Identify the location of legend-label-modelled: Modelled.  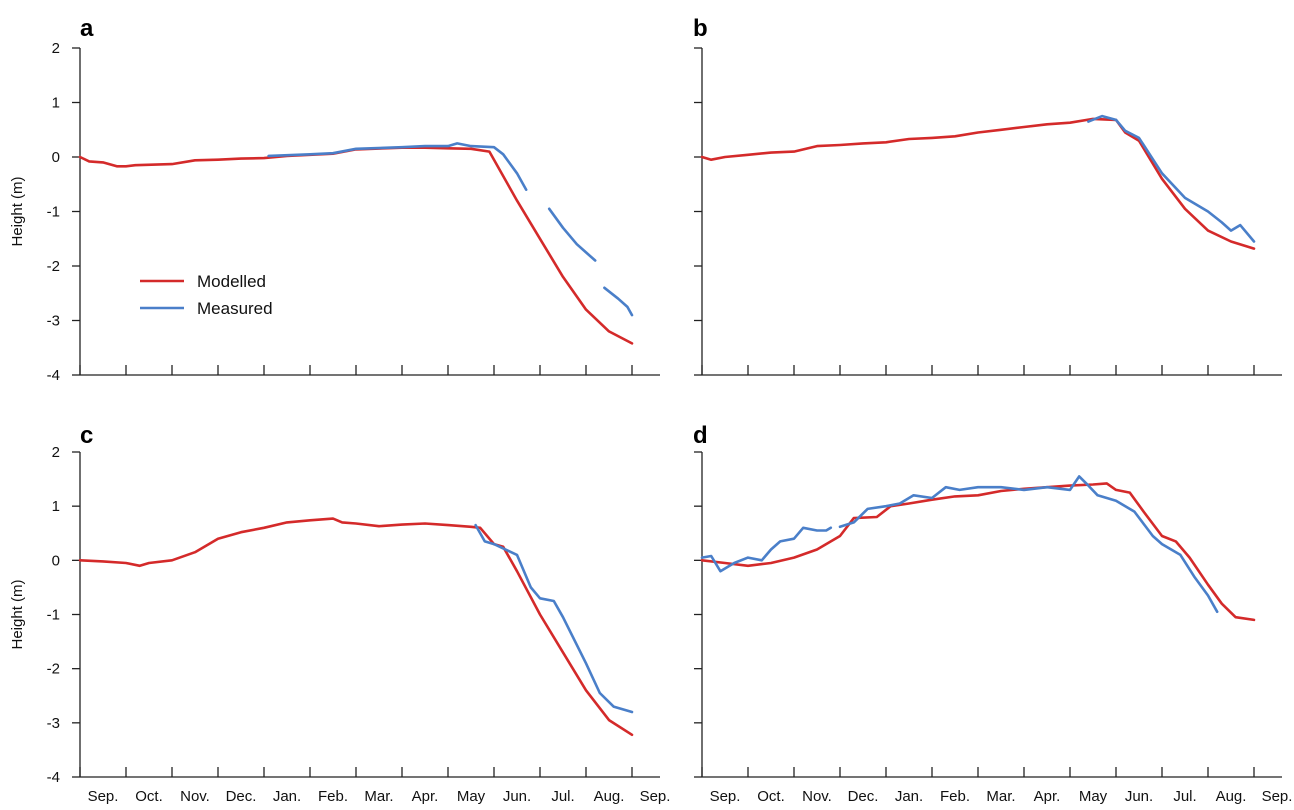
(231, 281).